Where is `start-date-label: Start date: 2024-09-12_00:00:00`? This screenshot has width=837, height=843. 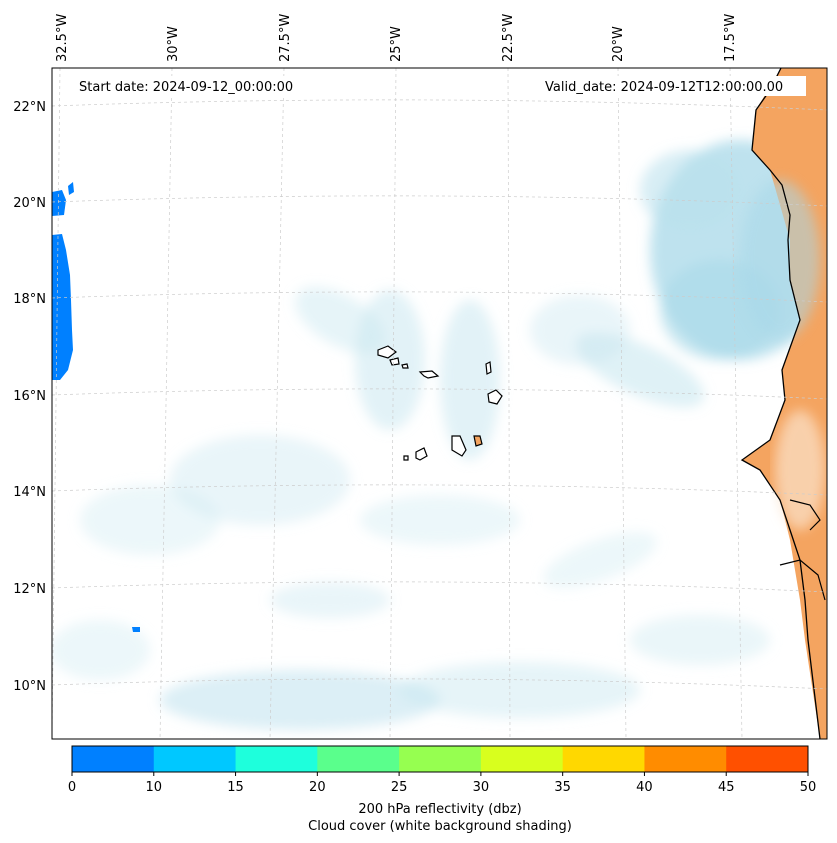 start-date-label: Start date: 2024-09-12_00:00:00 is located at coordinates (186, 87).